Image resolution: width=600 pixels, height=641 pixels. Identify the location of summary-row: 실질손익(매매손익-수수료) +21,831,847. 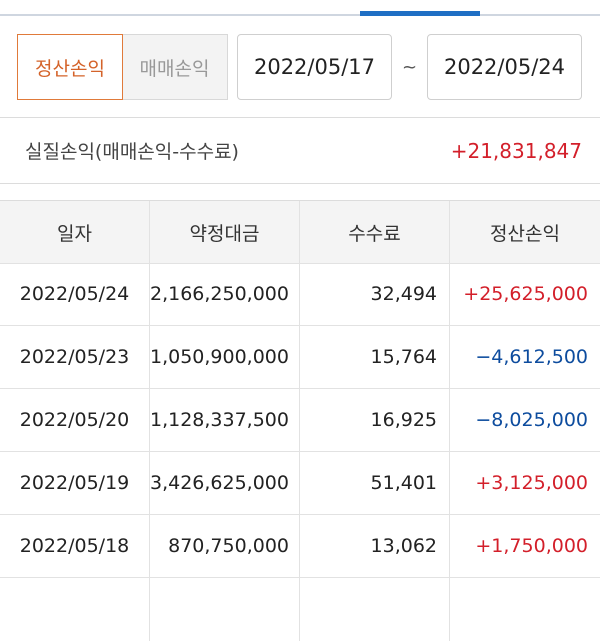
(300, 150).